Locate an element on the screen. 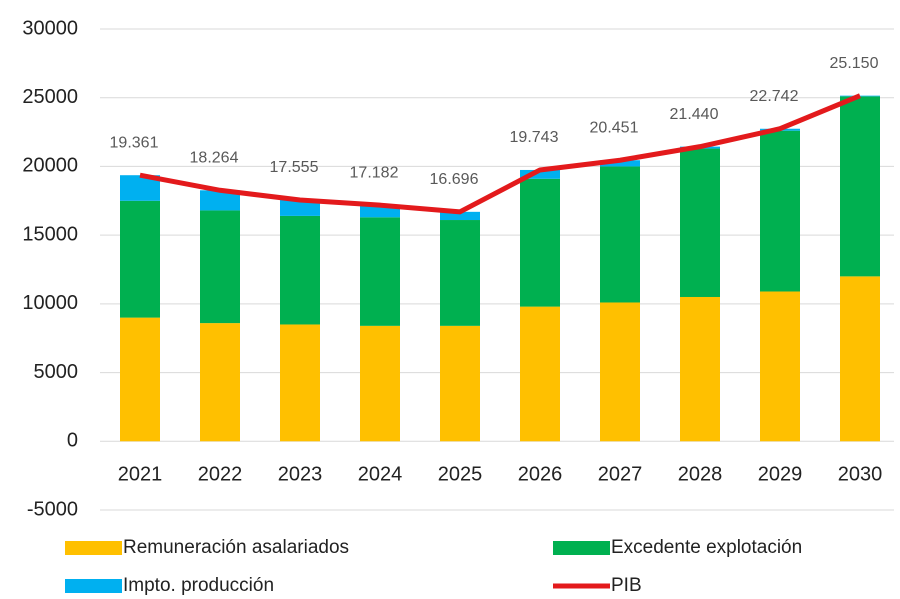 The height and width of the screenshot is (599, 900). data-label: 25.150 is located at coordinates (854, 63).